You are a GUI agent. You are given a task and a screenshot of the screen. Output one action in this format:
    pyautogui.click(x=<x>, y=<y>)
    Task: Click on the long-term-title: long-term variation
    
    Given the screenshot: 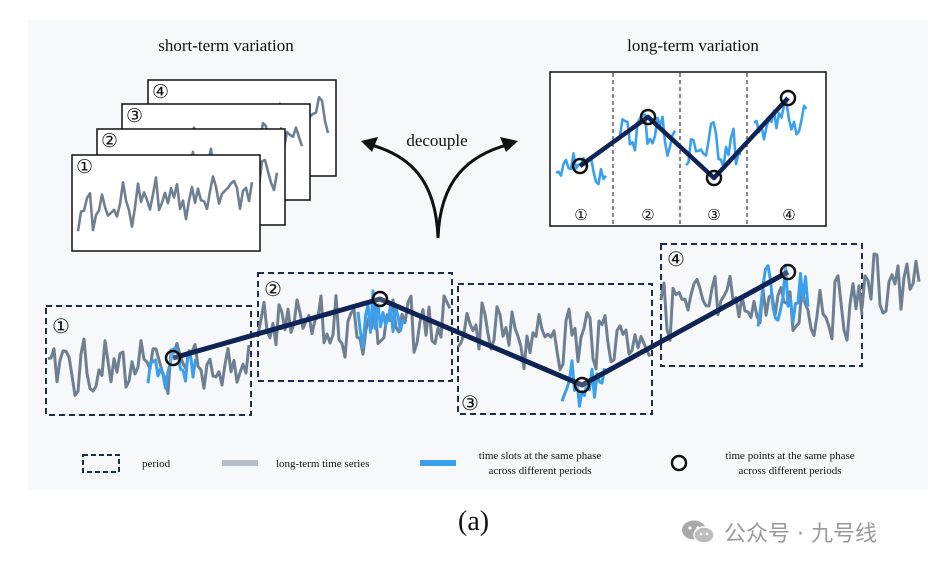 What is the action you would take?
    pyautogui.click(x=693, y=45)
    